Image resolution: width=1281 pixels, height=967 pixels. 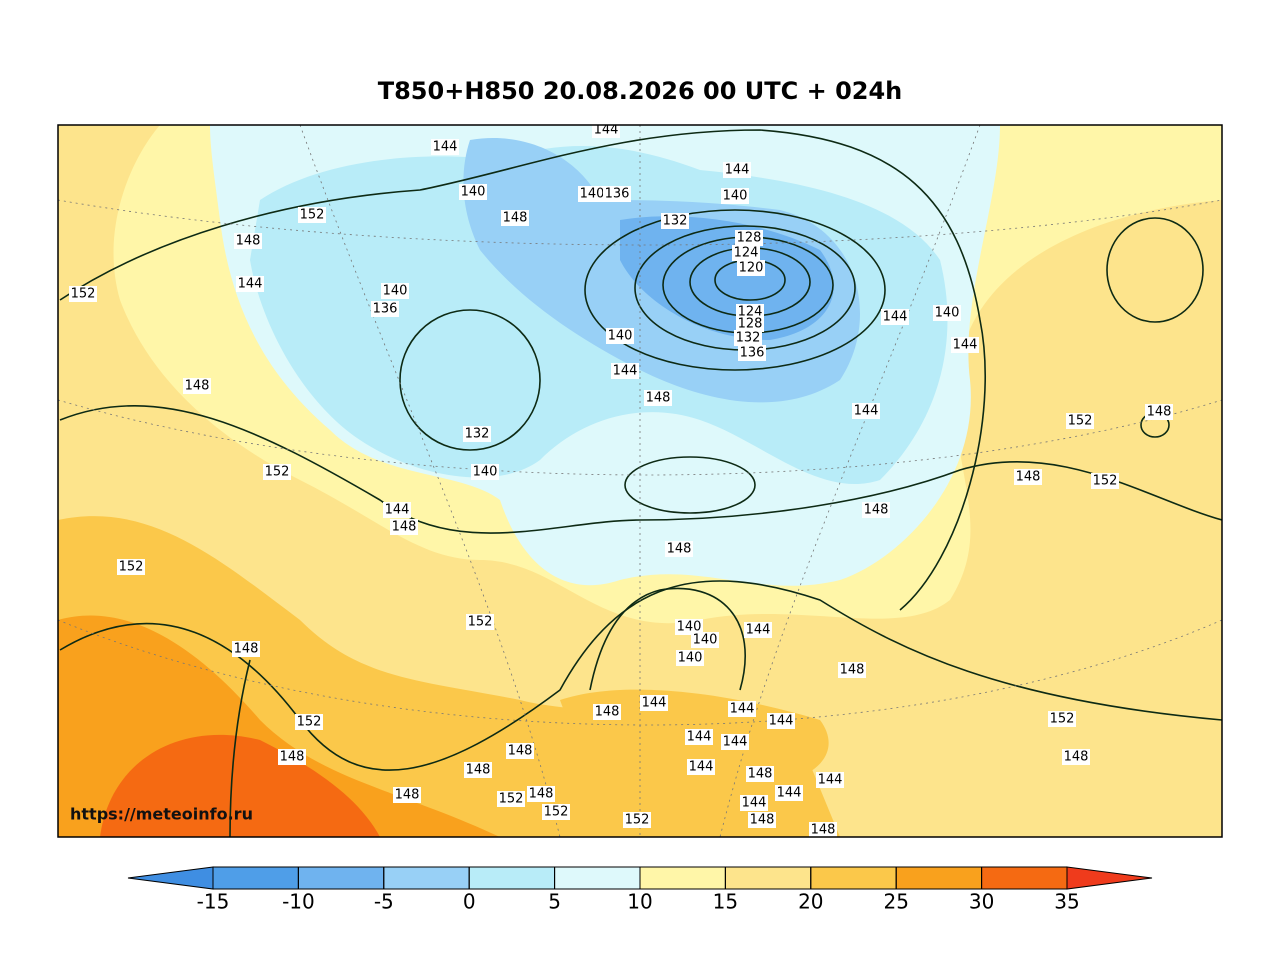 I want to click on colorbar-tick-label: 5, so click(x=554, y=902).